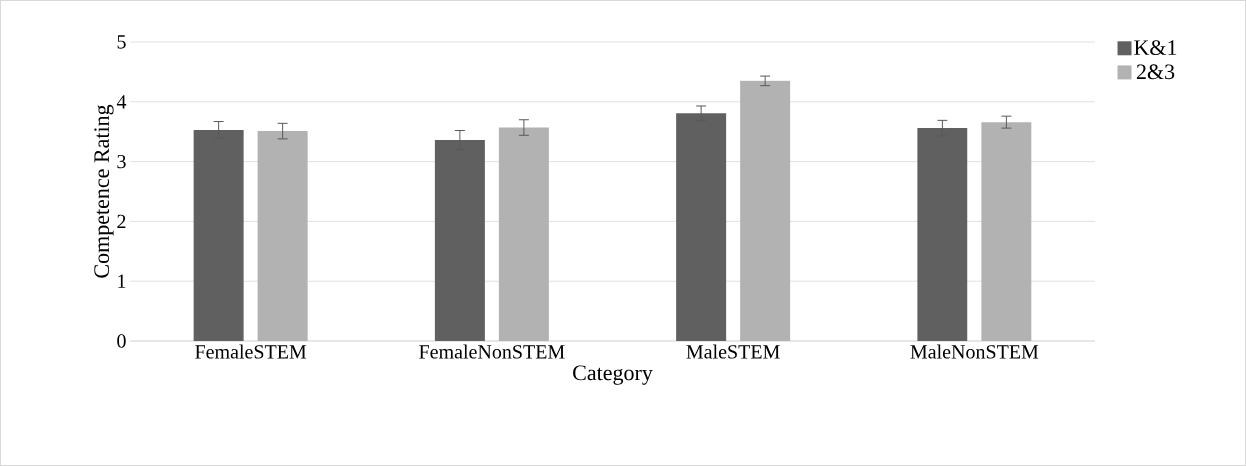 The height and width of the screenshot is (466, 1246). What do you see at coordinates (121, 102) in the screenshot?
I see `y-tick-label: 4` at bounding box center [121, 102].